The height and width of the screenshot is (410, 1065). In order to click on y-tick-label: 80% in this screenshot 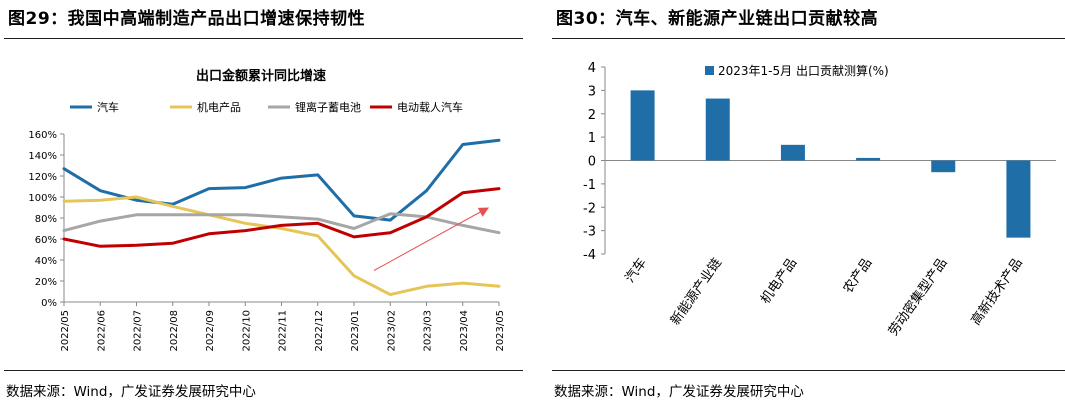, I will do `click(46, 219)`.